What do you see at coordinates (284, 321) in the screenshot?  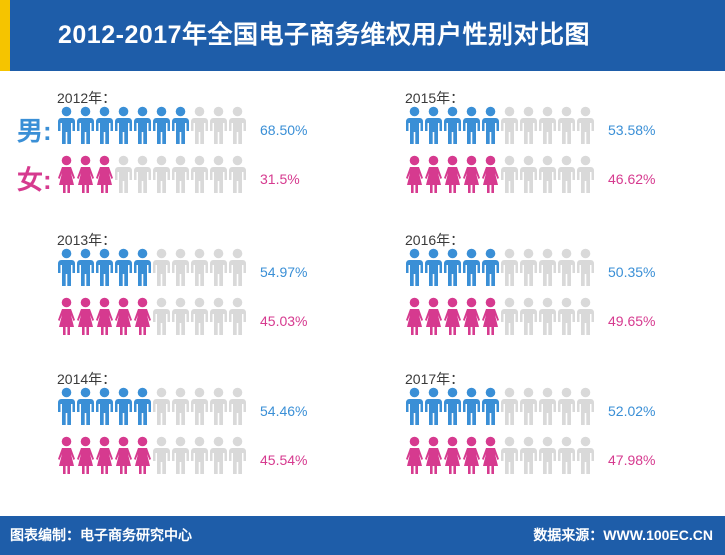 I see `female-percent-label: 45.03%` at bounding box center [284, 321].